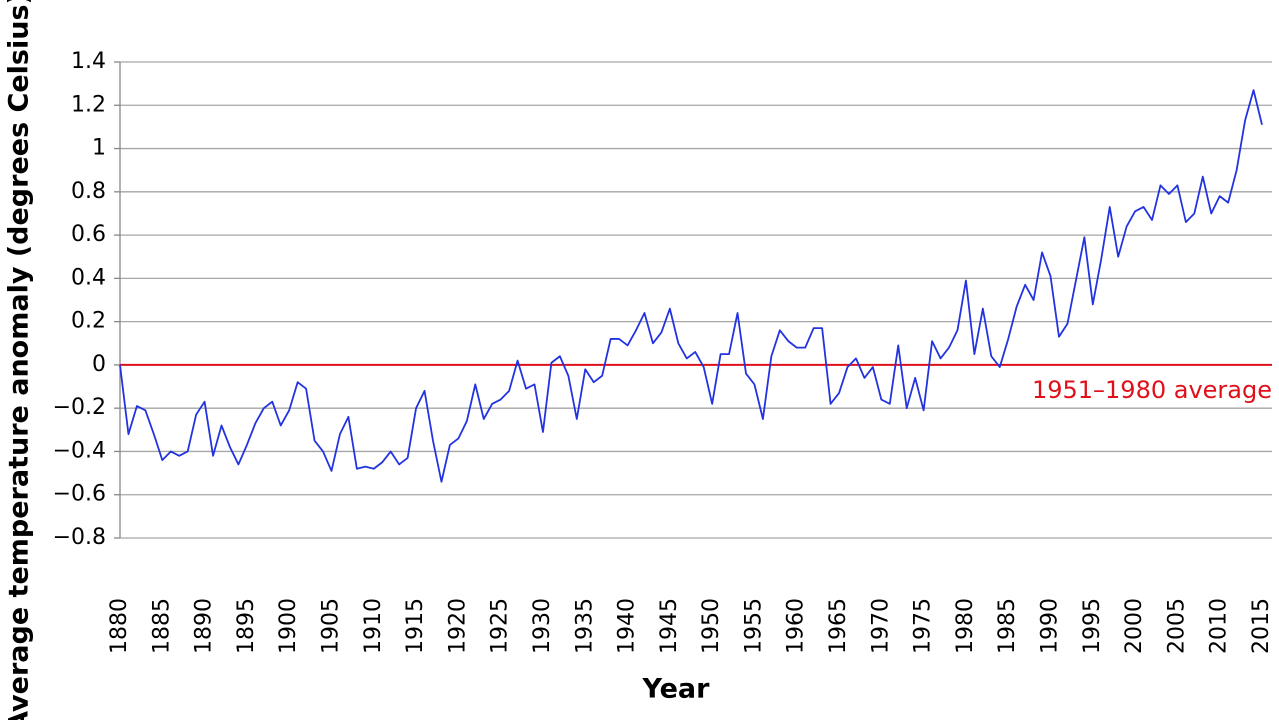 The image size is (1279, 720). What do you see at coordinates (880, 626) in the screenshot?
I see `x-tick-label: 1970` at bounding box center [880, 626].